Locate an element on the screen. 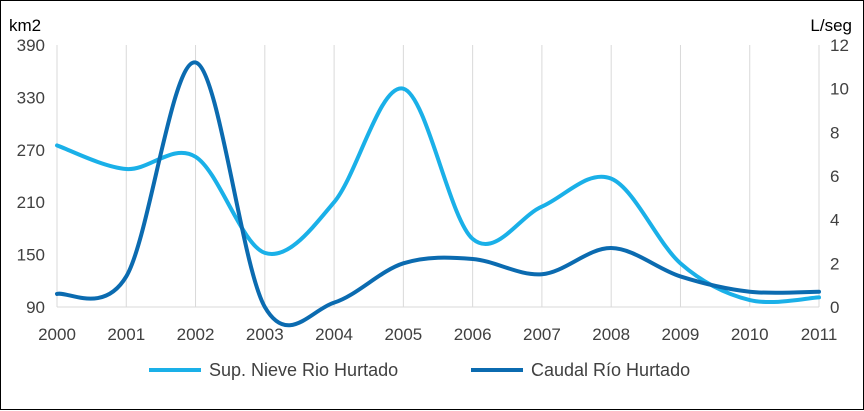 This screenshot has height=411, width=864. x-tick-label: 2002 is located at coordinates (196, 334).